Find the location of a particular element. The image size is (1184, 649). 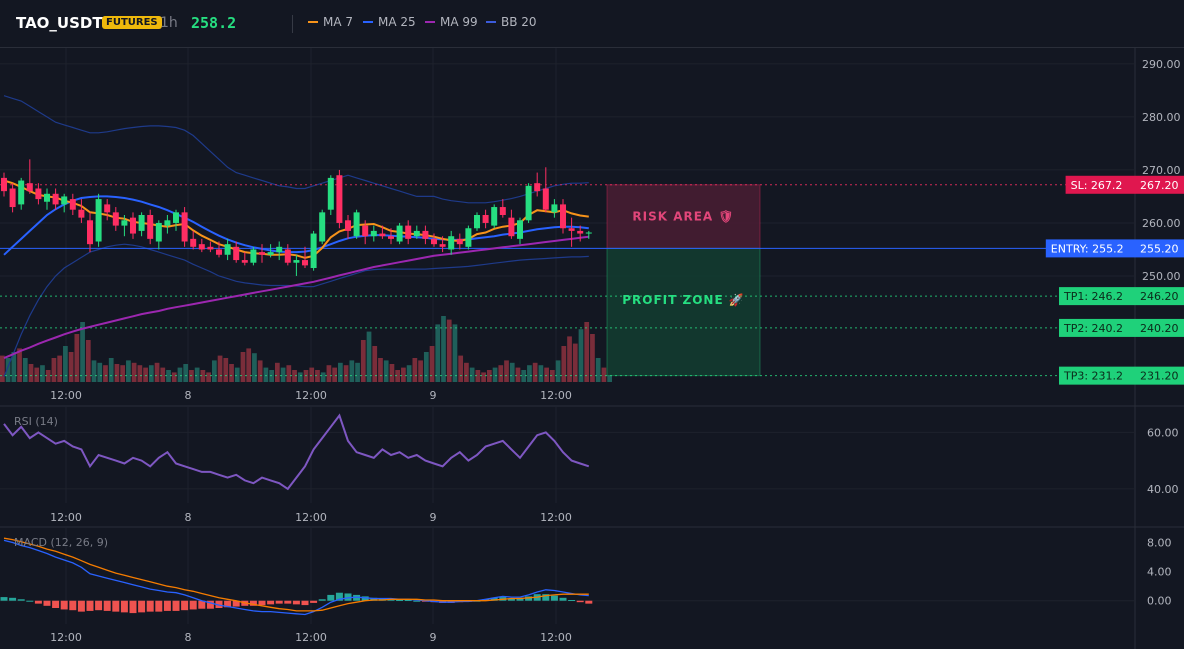

timeframe: 1h is located at coordinates (169, 23).